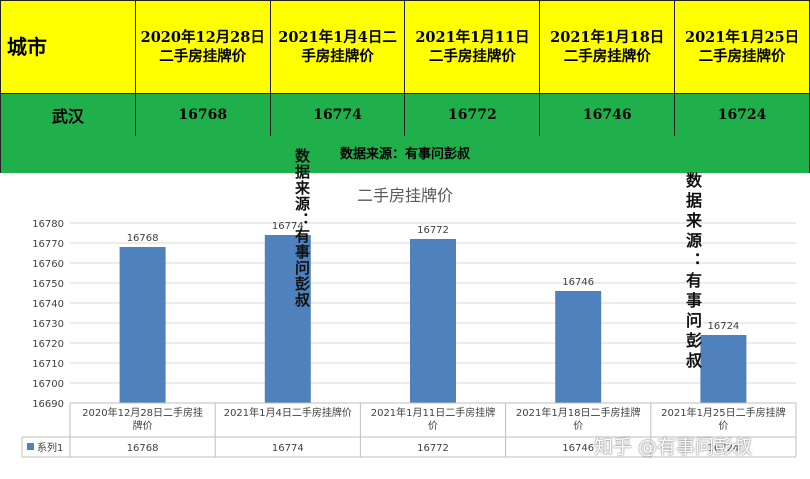  What do you see at coordinates (50, 447) in the screenshot?
I see `legend-label: 系列1` at bounding box center [50, 447].